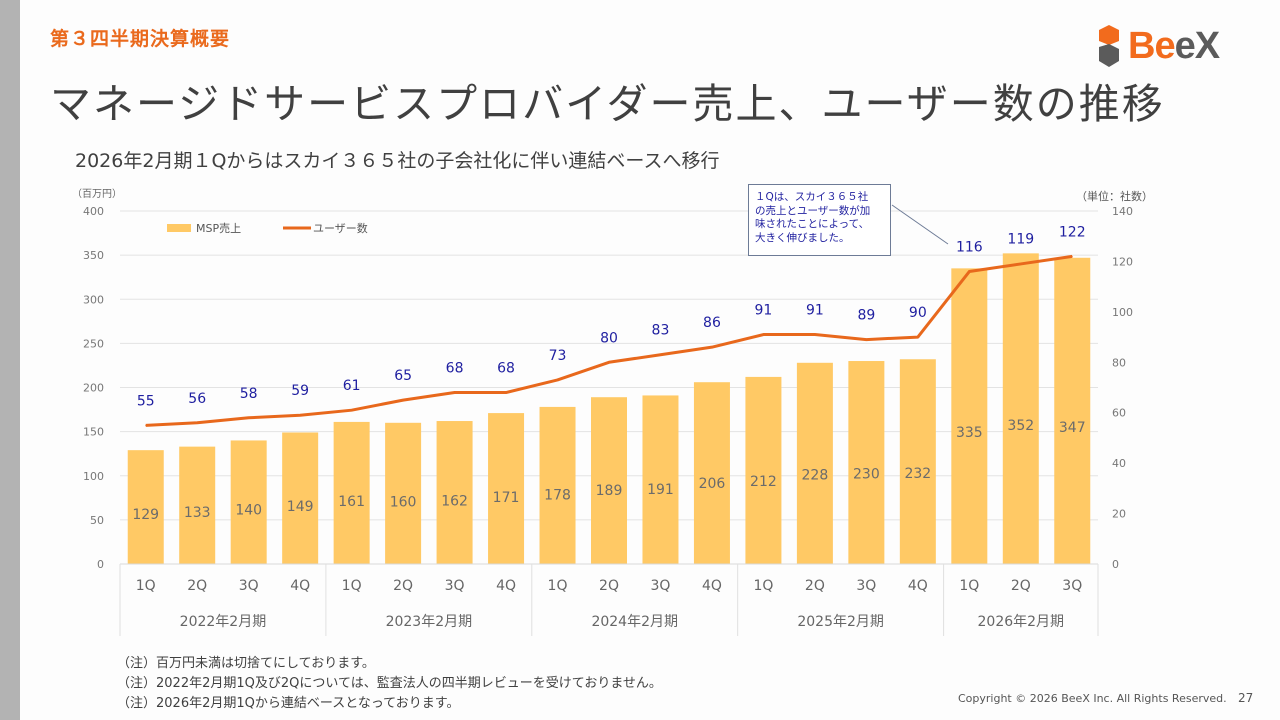 The width and height of the screenshot is (1280, 720). I want to click on right-axis-tick-label: 60, so click(1119, 413).